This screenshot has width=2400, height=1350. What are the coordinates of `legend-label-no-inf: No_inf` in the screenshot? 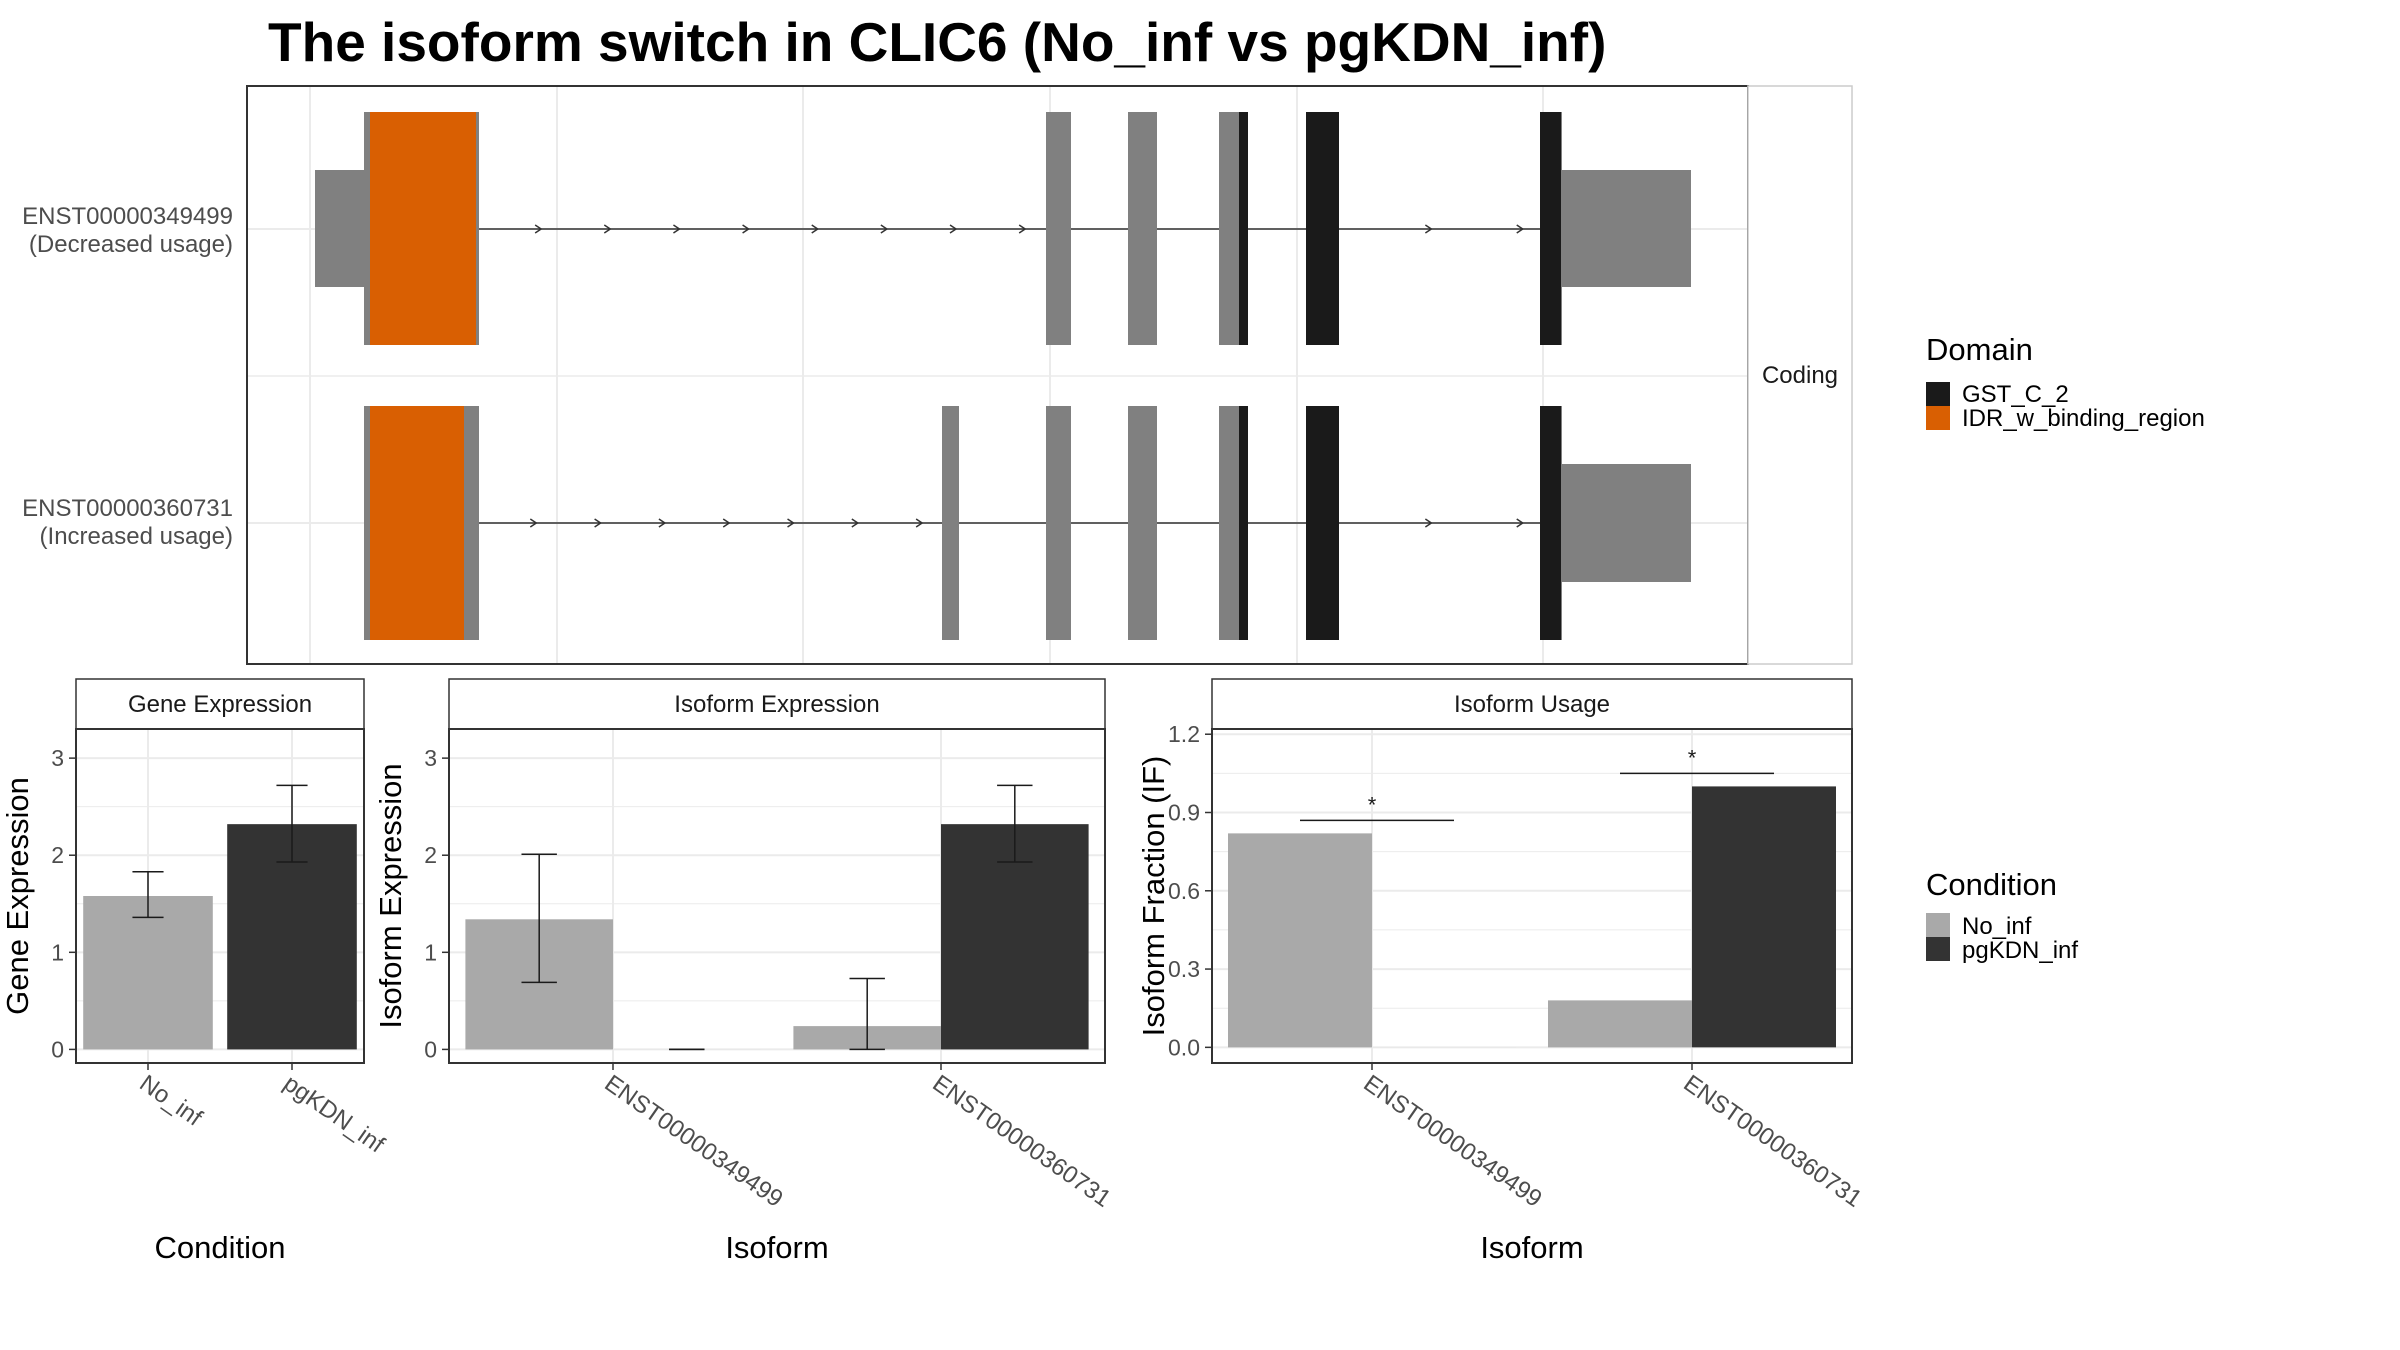 It's located at (1997, 926).